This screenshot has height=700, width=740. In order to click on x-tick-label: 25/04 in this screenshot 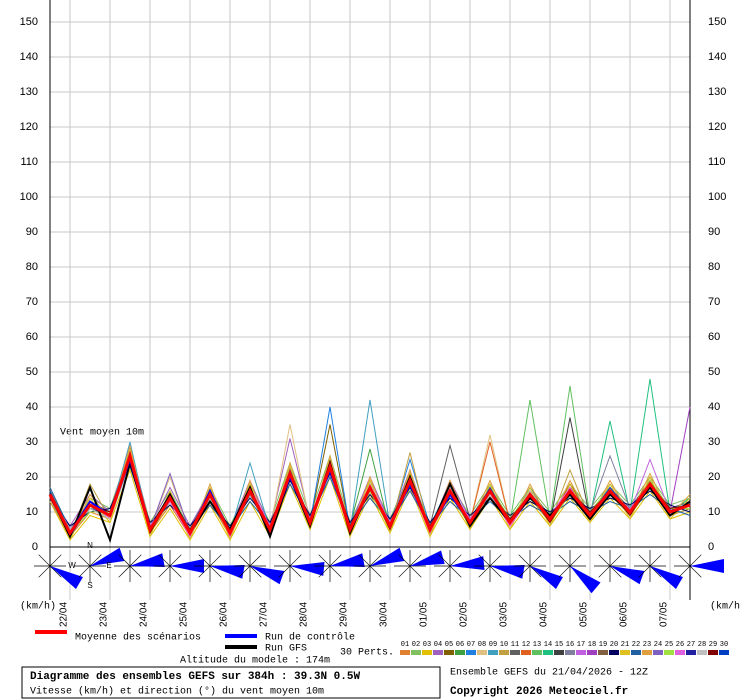, I will do `click(184, 614)`.